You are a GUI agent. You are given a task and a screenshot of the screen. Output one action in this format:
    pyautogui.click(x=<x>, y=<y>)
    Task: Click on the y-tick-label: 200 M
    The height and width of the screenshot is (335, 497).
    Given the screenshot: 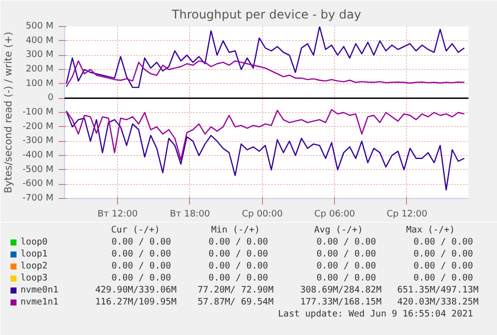 What is the action you would take?
    pyautogui.click(x=40, y=69)
    